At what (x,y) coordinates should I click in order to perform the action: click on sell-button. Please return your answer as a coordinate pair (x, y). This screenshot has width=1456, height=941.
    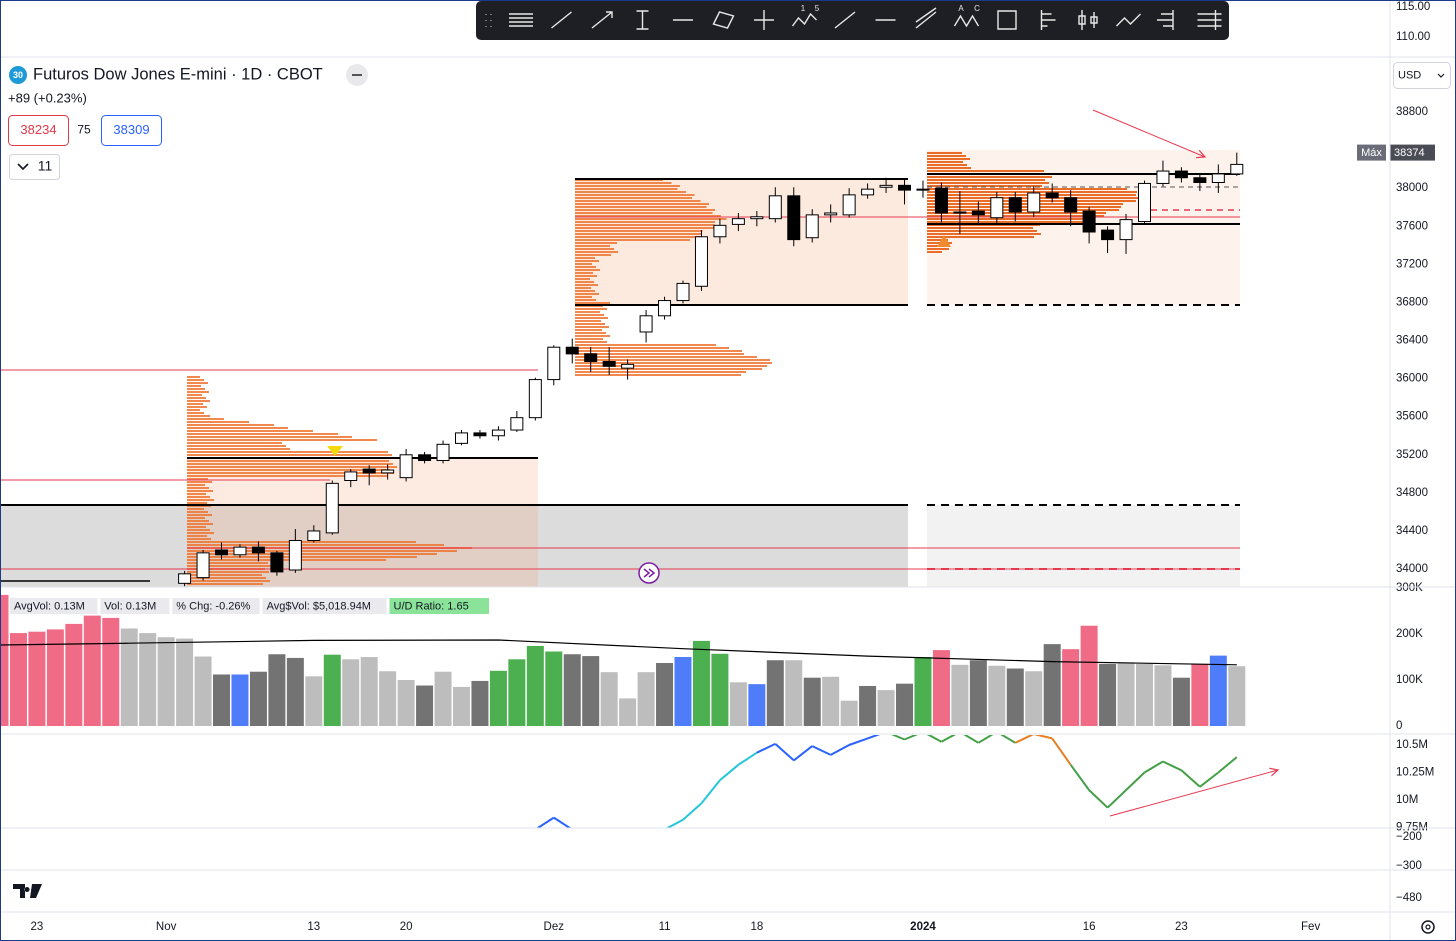
    Looking at the image, I should click on (38, 130).